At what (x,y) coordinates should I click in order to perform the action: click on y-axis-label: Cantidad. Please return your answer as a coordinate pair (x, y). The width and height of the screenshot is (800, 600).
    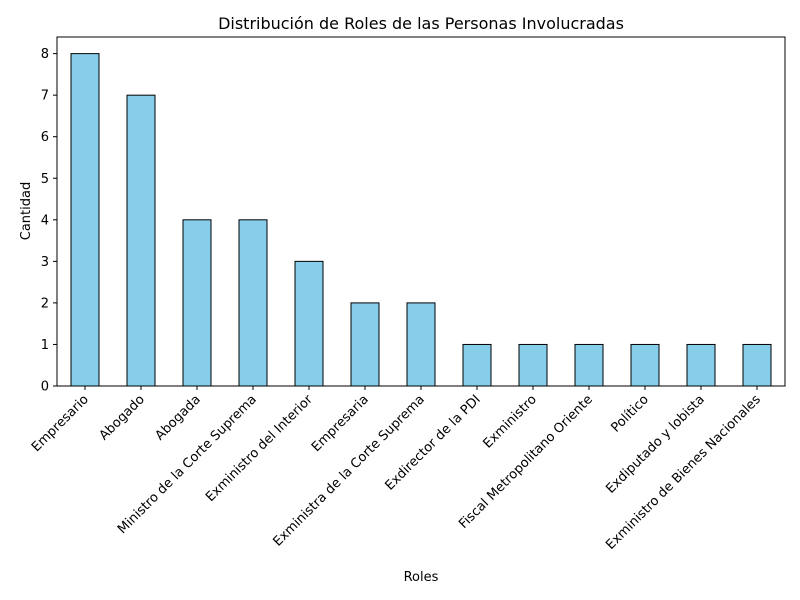
    Looking at the image, I should click on (26, 211).